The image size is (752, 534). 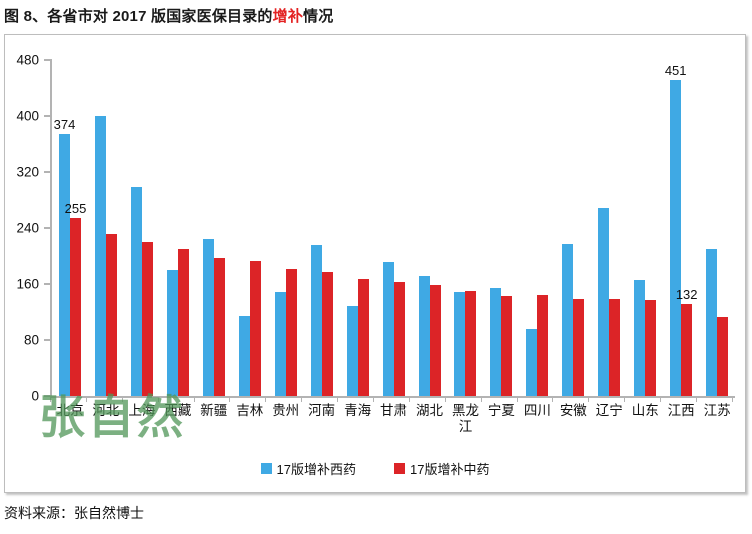 I want to click on category-group-山东, so click(x=645, y=228).